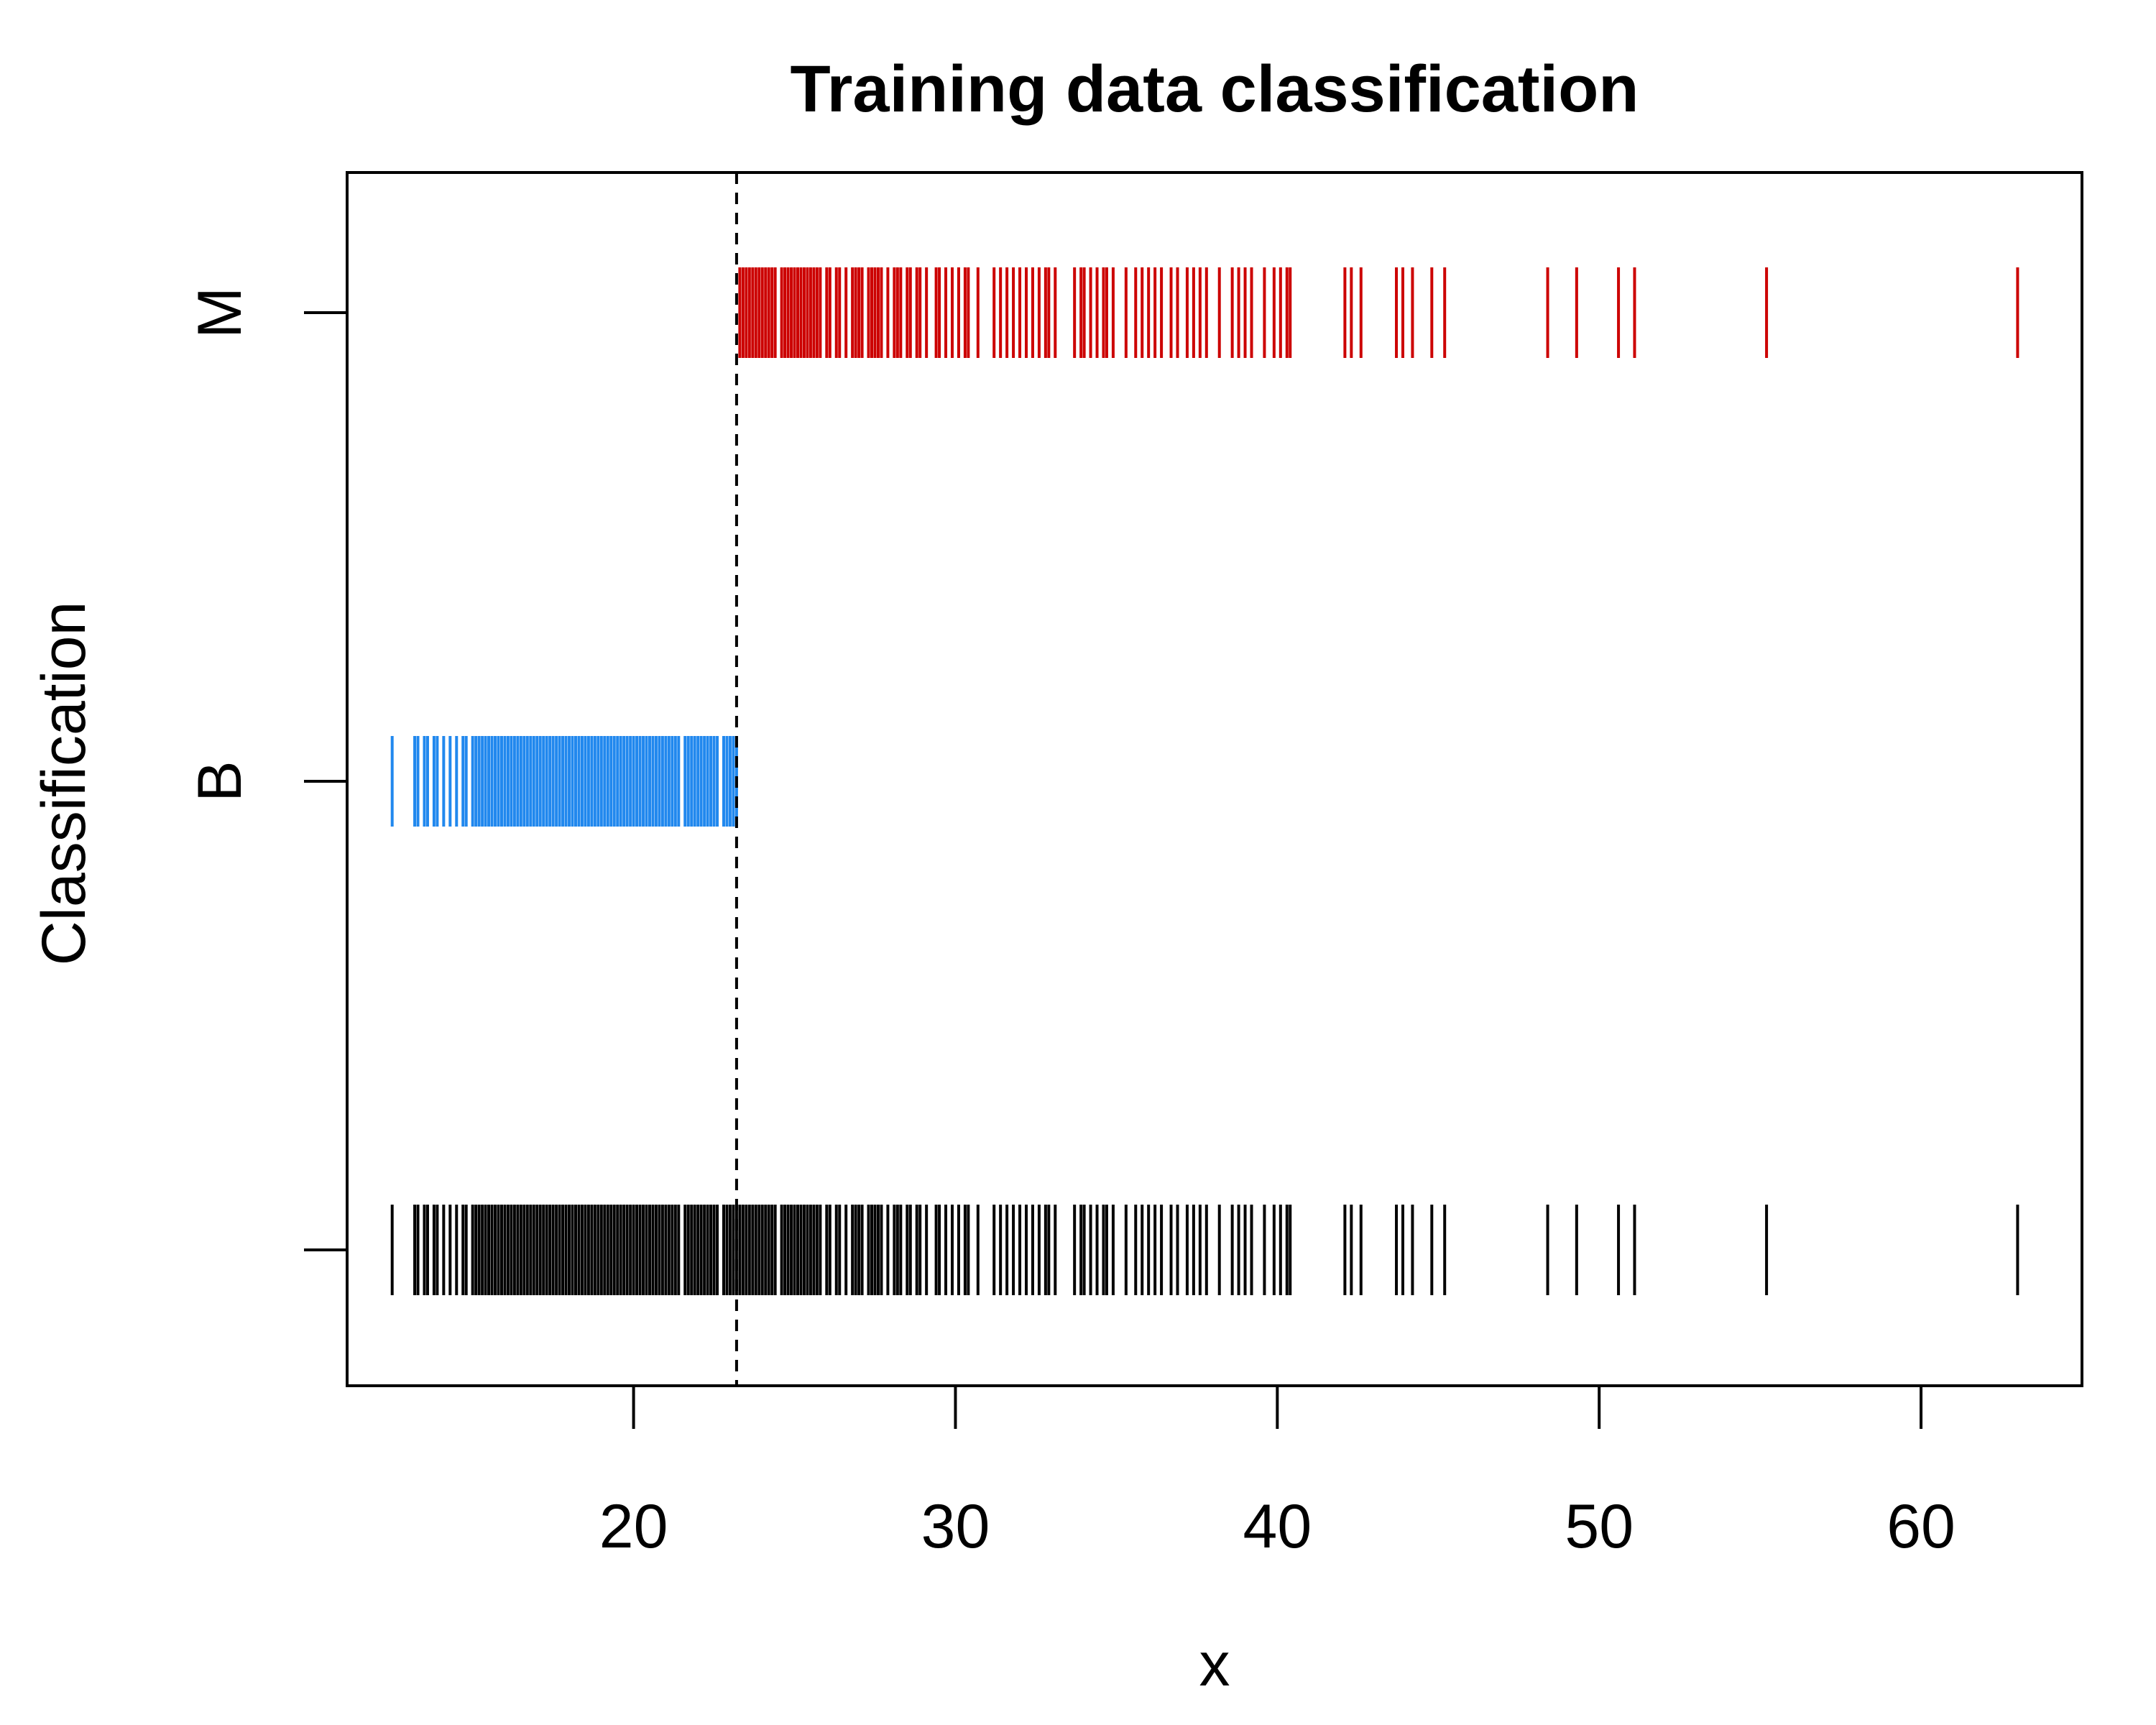 This screenshot has height=1725, width=2156. I want to click on y-tick-label-M: M, so click(219, 313).